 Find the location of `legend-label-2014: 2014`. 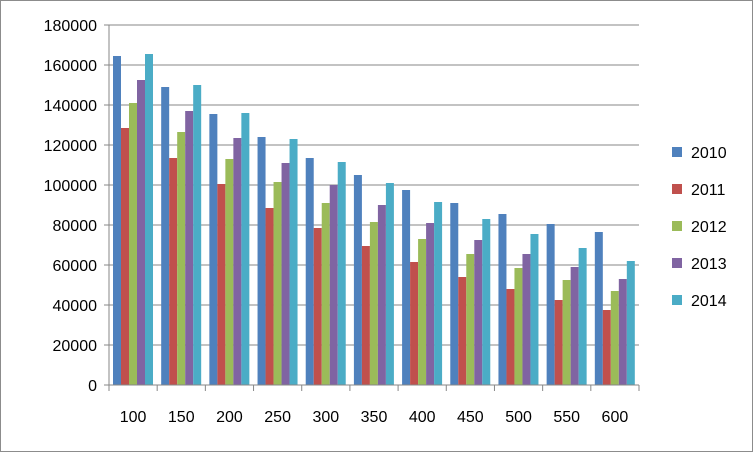

legend-label-2014: 2014 is located at coordinates (709, 301).